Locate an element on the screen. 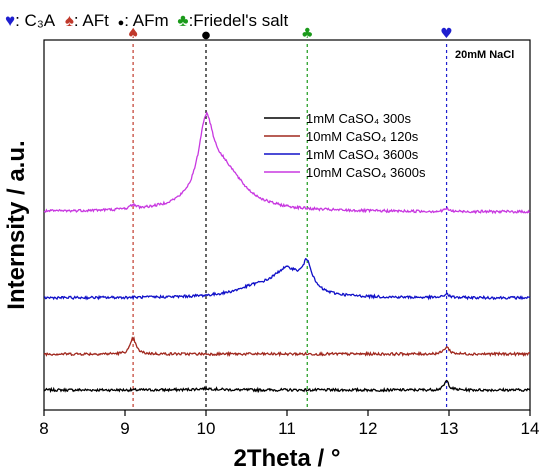 This screenshot has width=550, height=474. phase-key-label-aft: : AFt is located at coordinates (91, 20).